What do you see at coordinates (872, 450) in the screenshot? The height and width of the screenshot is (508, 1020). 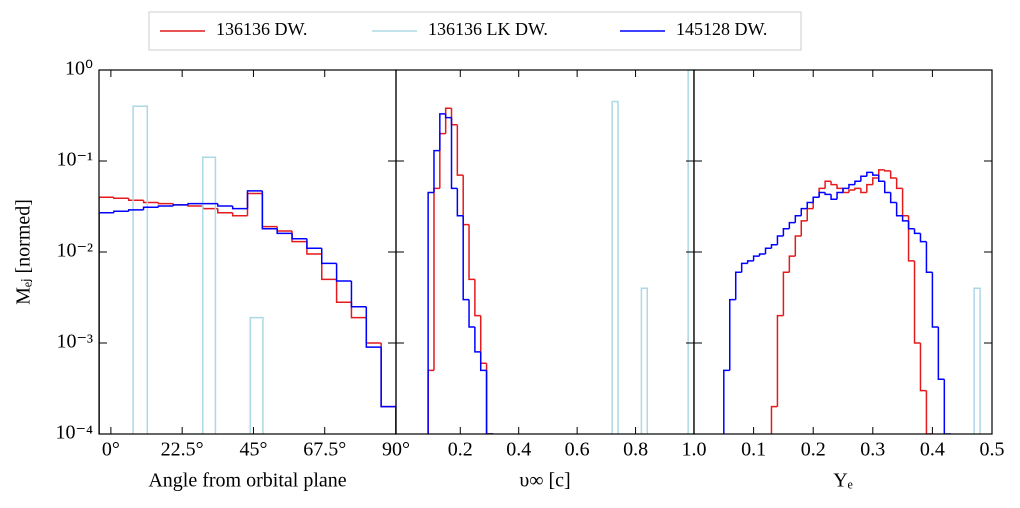 I see `x-tick-label: 0.3` at bounding box center [872, 450].